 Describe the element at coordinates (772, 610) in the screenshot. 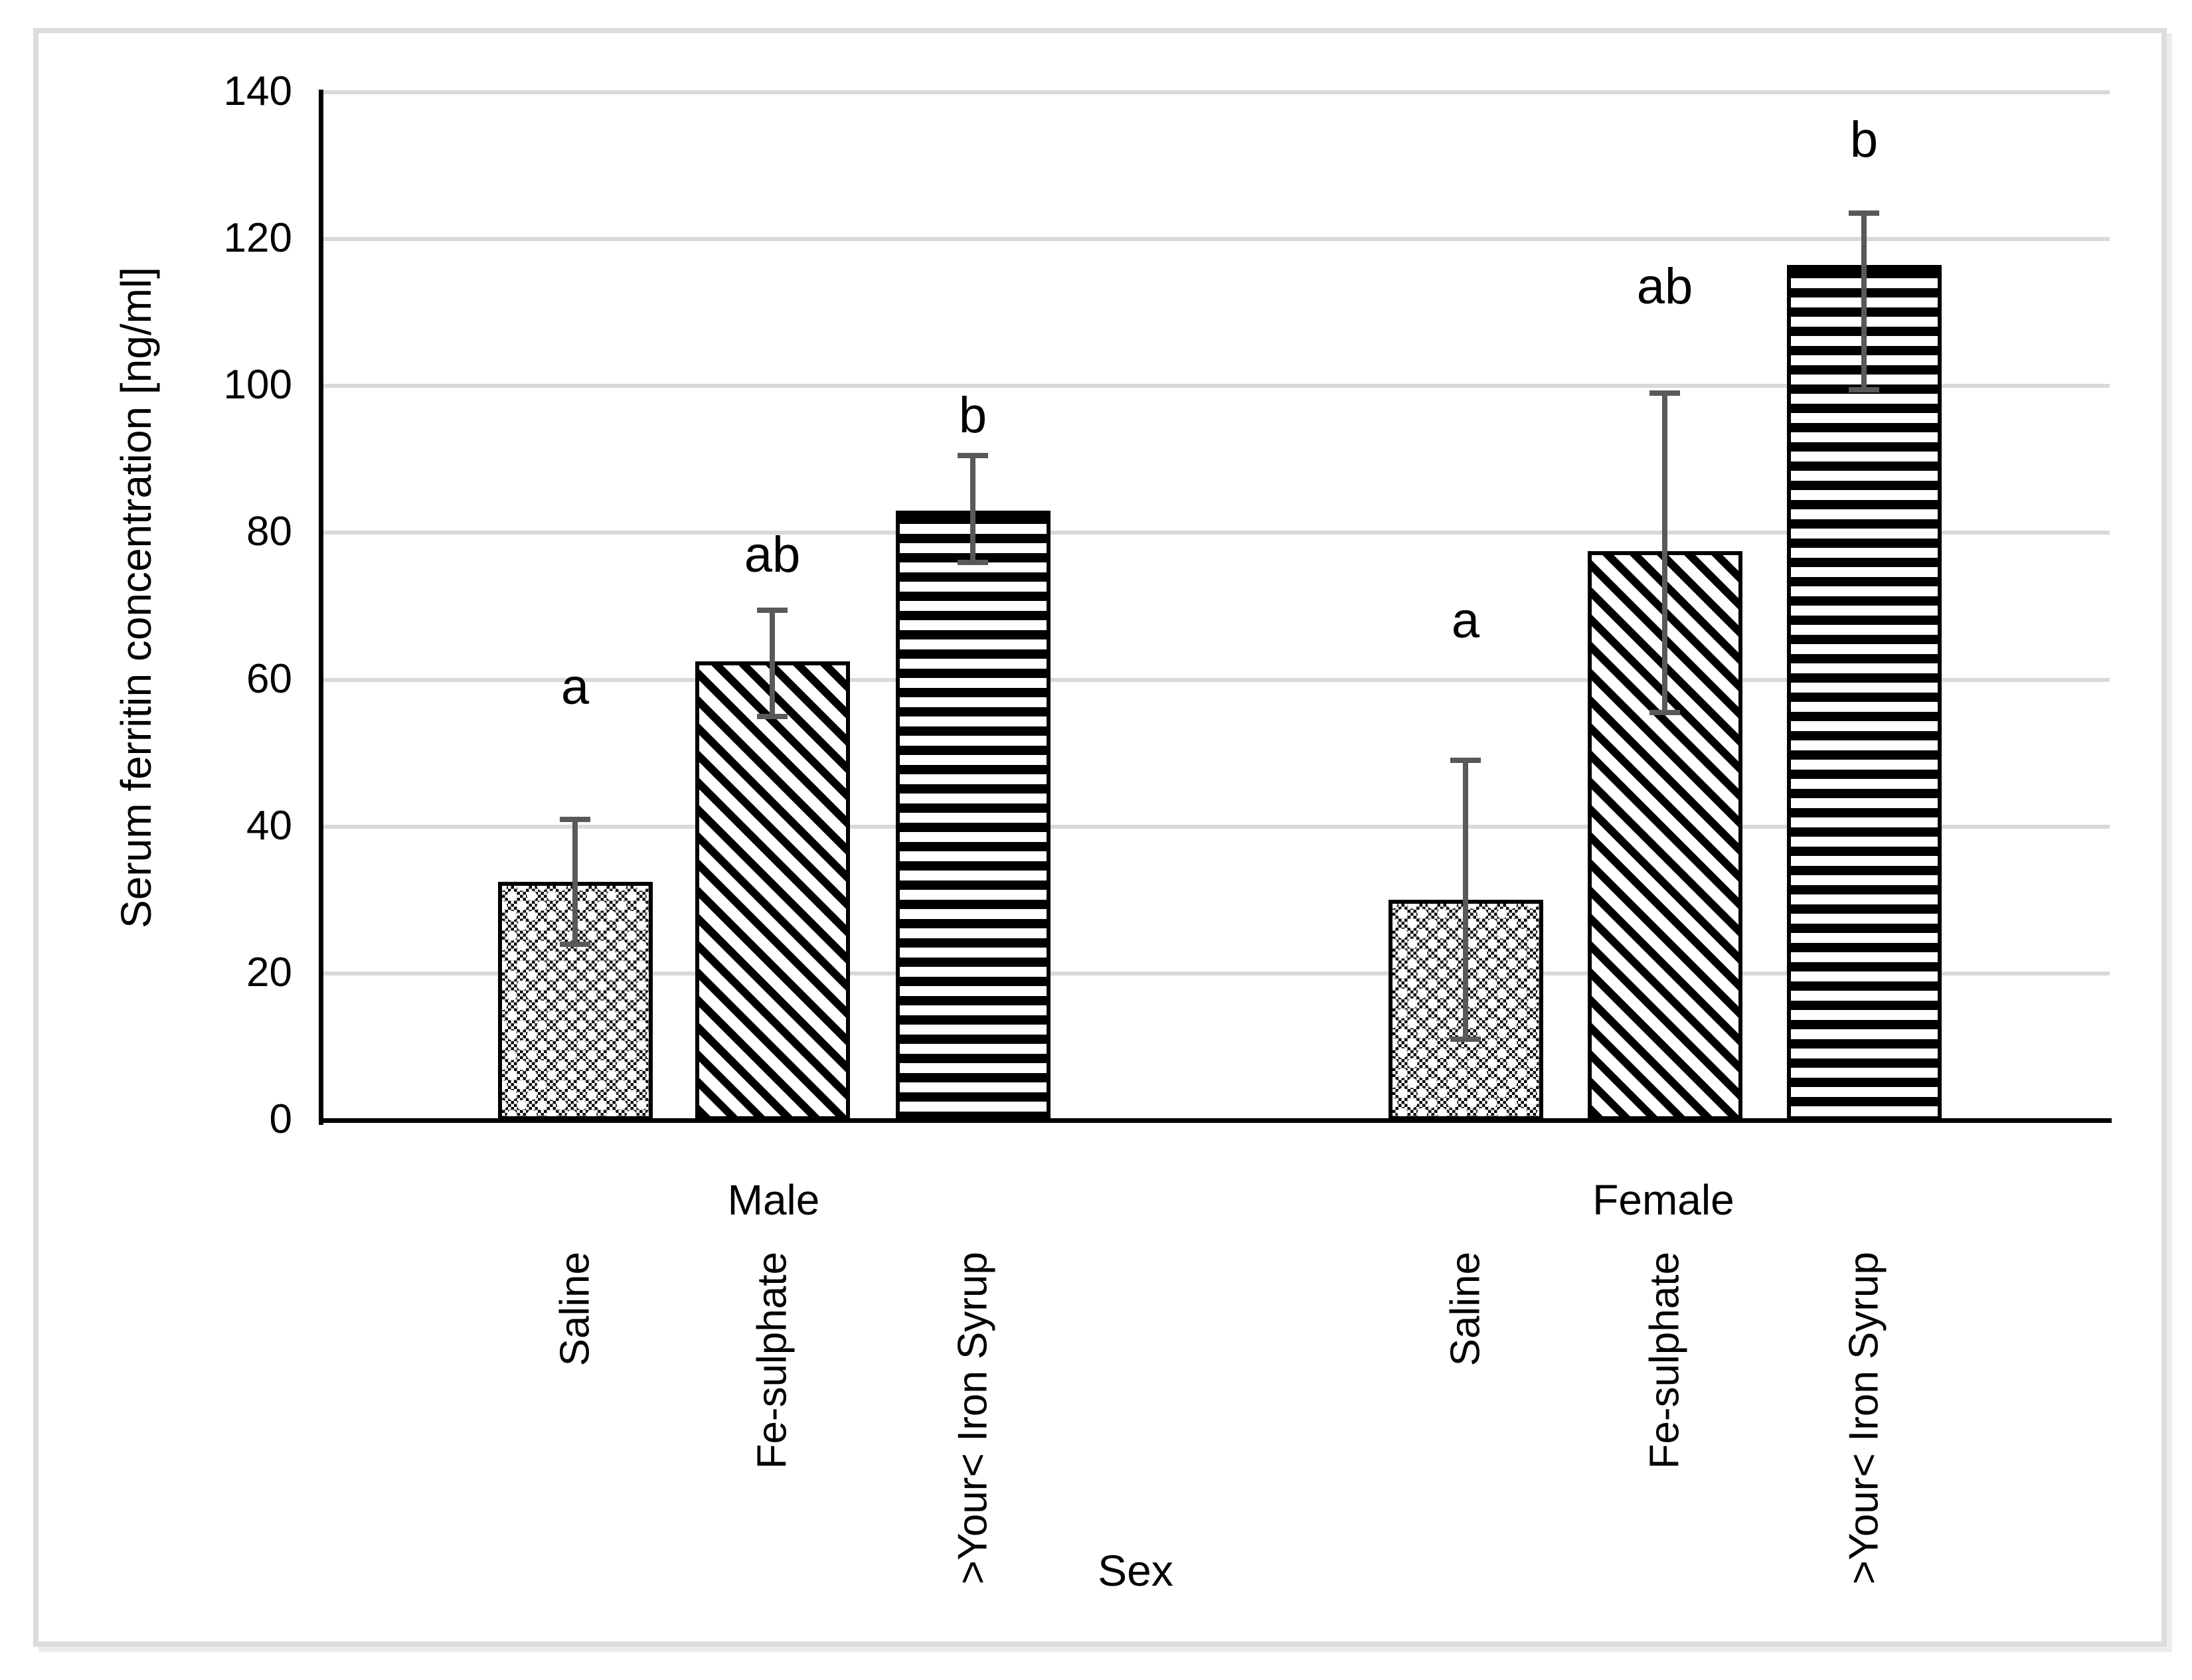

I see `error-bar-cap-top-male-fe-sulphate` at that location.